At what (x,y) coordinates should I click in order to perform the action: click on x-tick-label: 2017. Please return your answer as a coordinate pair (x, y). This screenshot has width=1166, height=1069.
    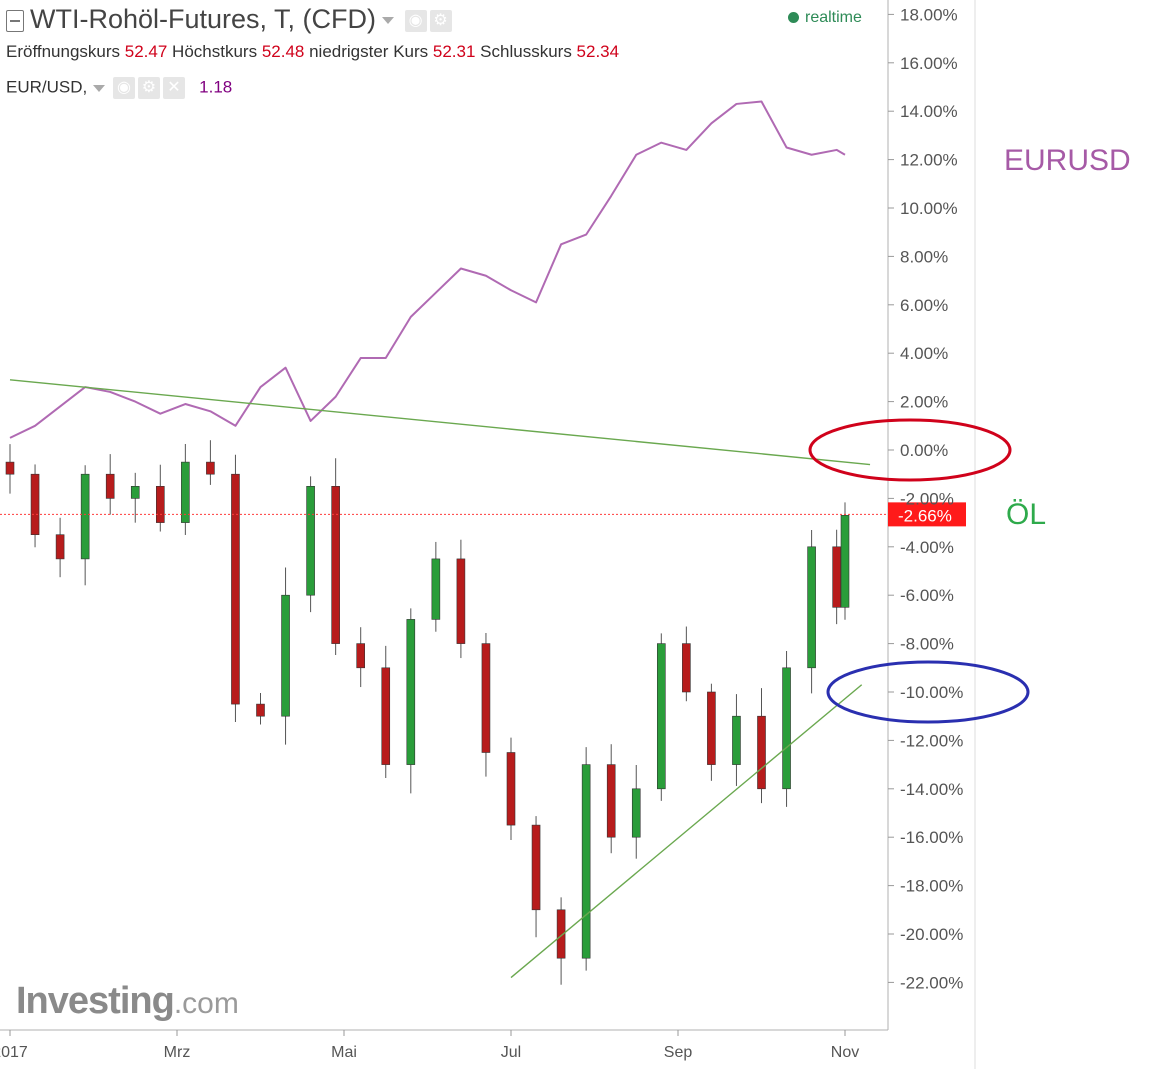
    Looking at the image, I should click on (14, 1052).